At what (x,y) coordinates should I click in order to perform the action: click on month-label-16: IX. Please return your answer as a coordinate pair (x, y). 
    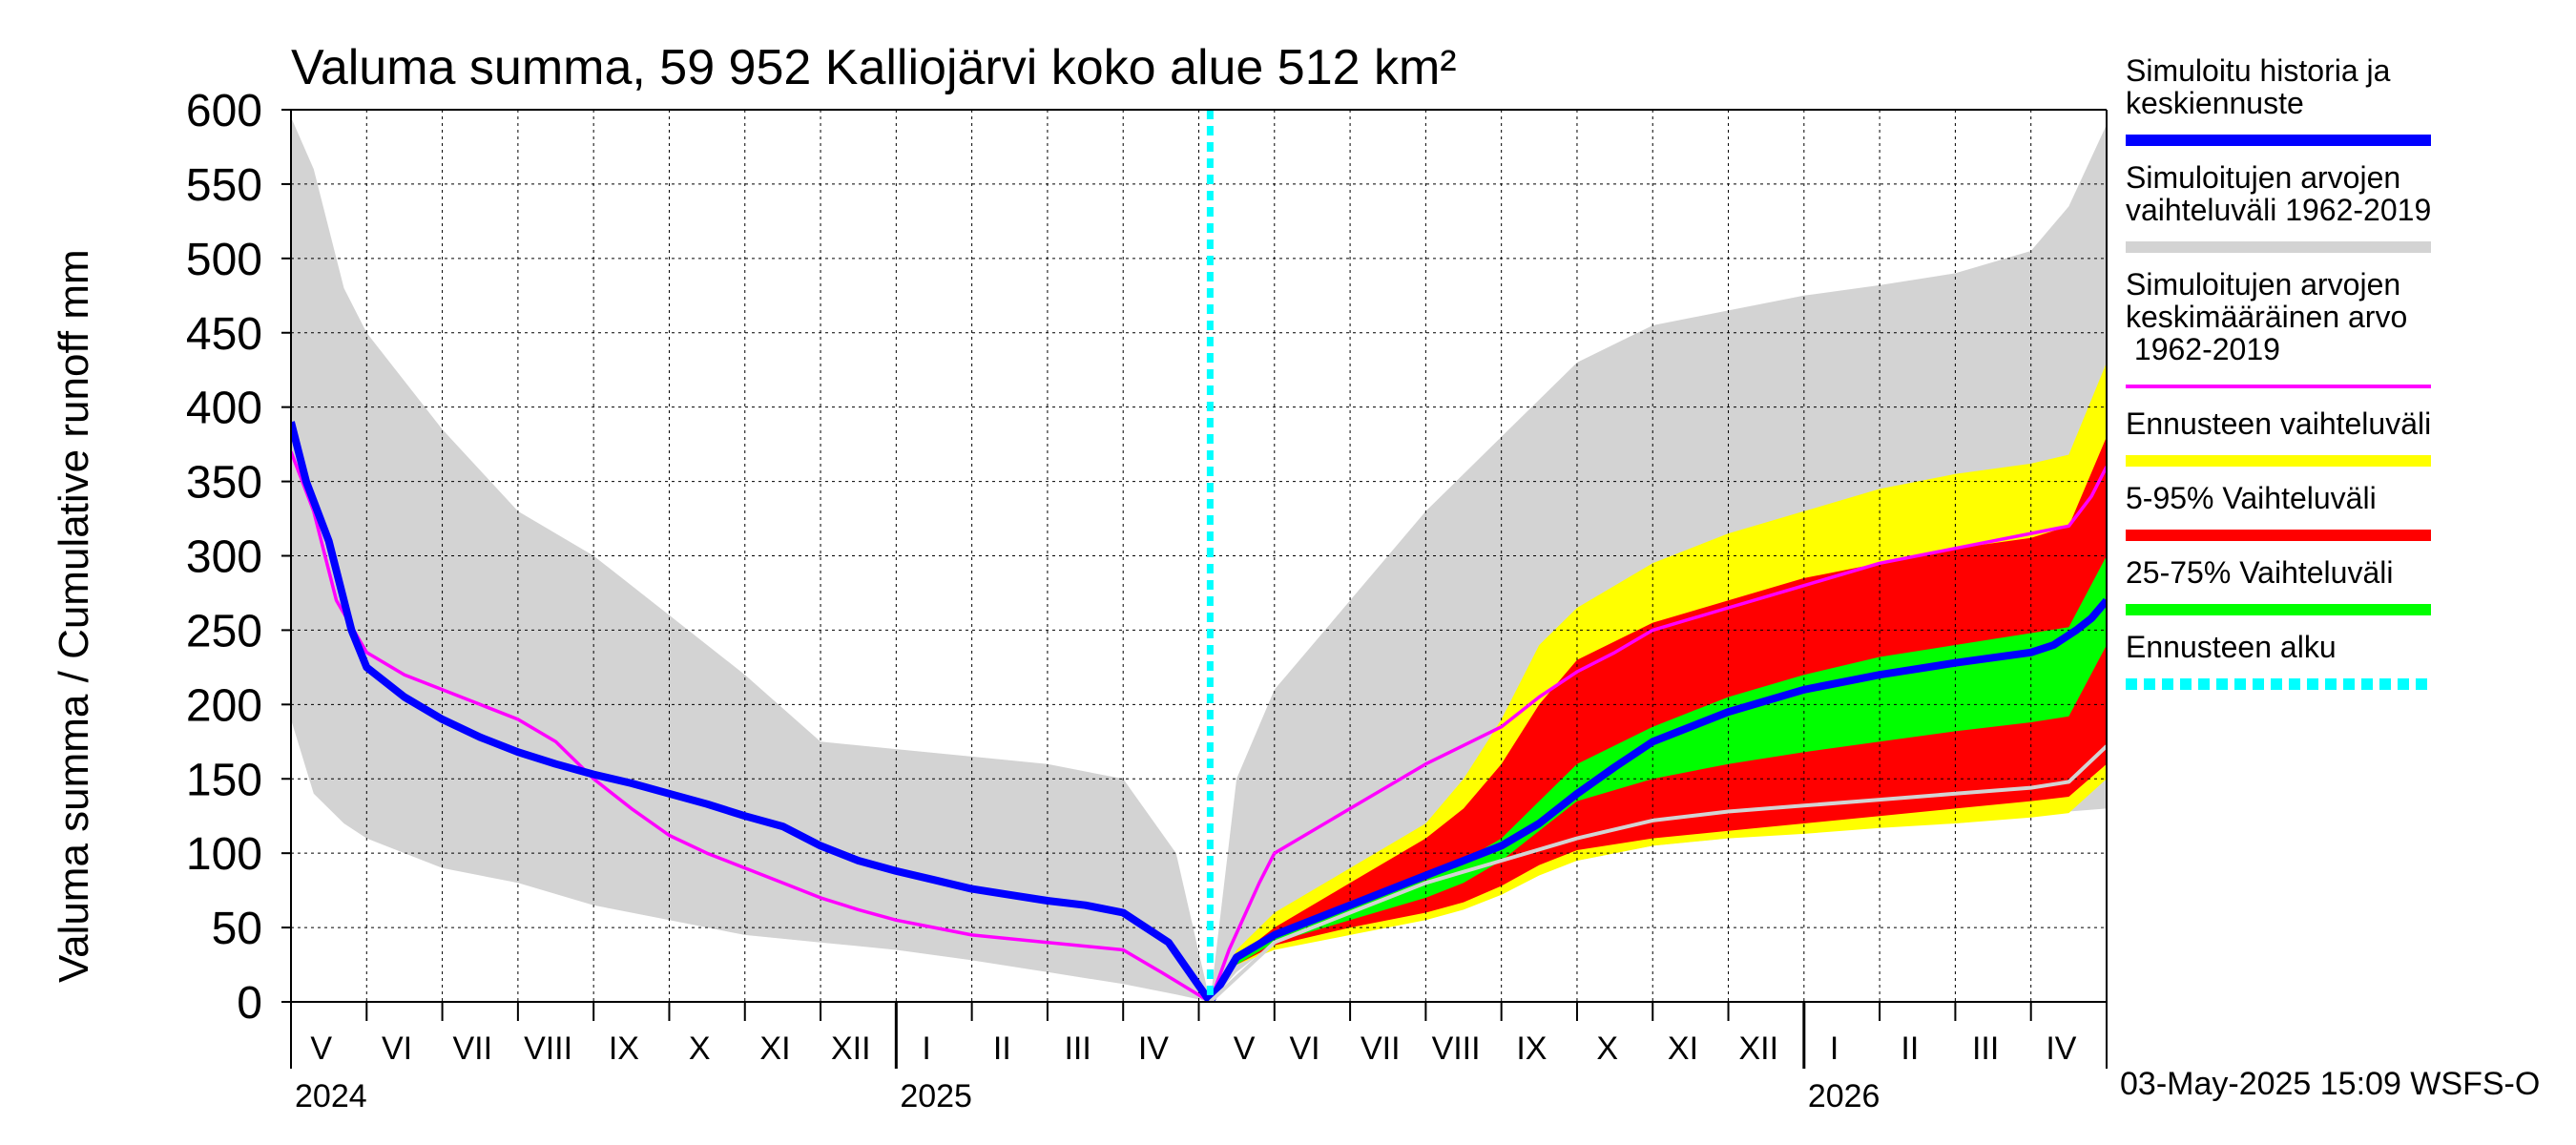
    Looking at the image, I should click on (1531, 1048).